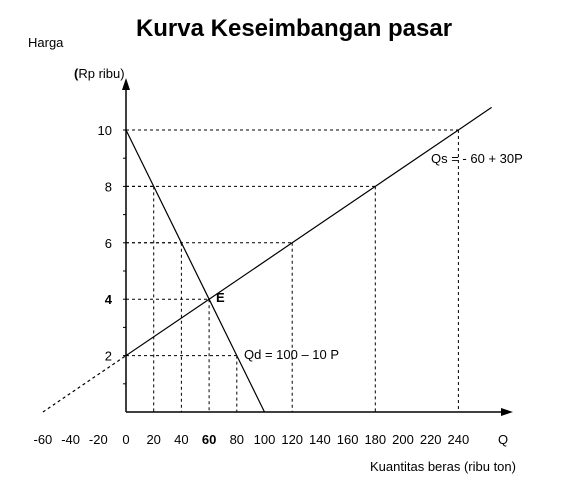 Image resolution: width=575 pixels, height=501 pixels. I want to click on y-axis-arrow, so click(126, 84).